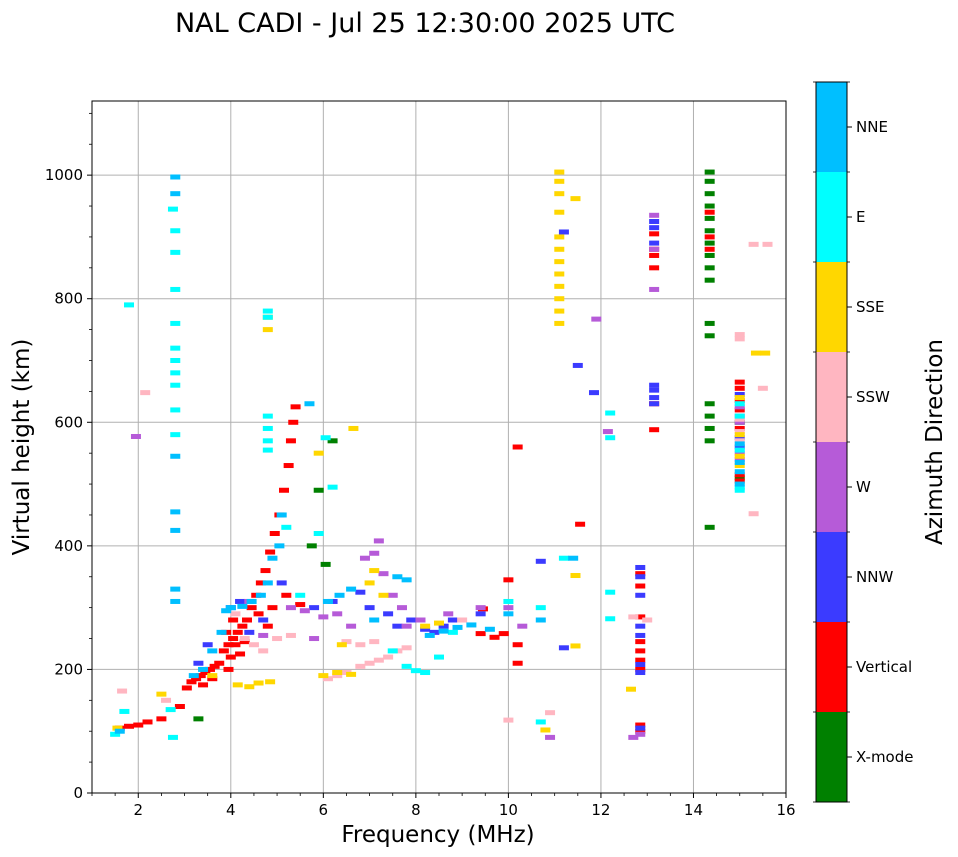  I want to click on colorbar: X-mode Vertical NNW W SSW SSE E NNE, so click(863, 442).